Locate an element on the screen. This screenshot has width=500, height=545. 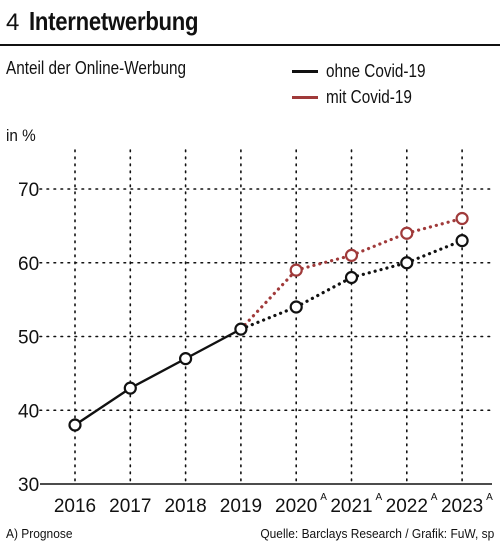
legend-item-mit-covid: mit Covid-19 is located at coordinates (367, 97).